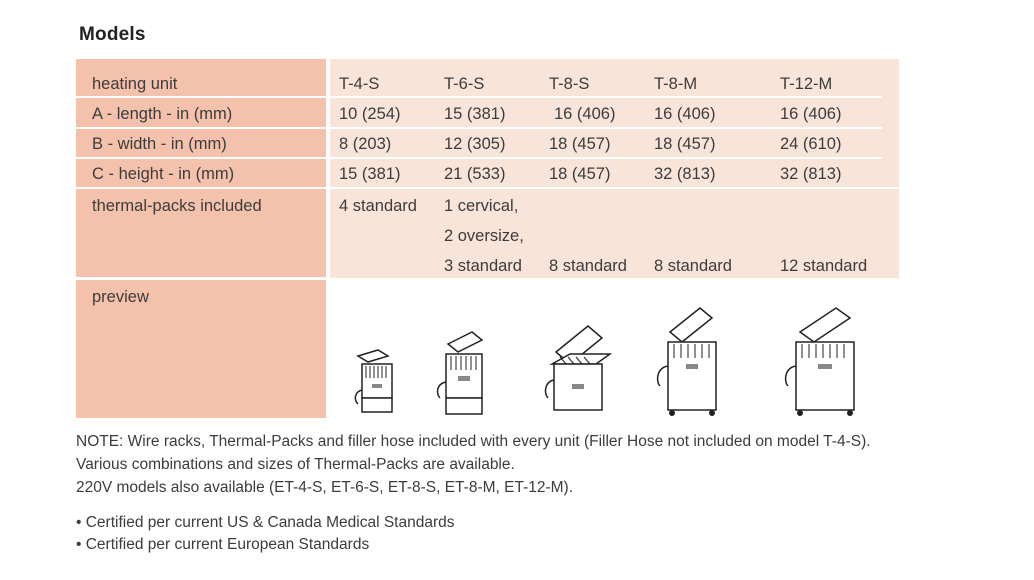  What do you see at coordinates (578, 368) in the screenshot?
I see `heating-unit-t8s-image` at bounding box center [578, 368].